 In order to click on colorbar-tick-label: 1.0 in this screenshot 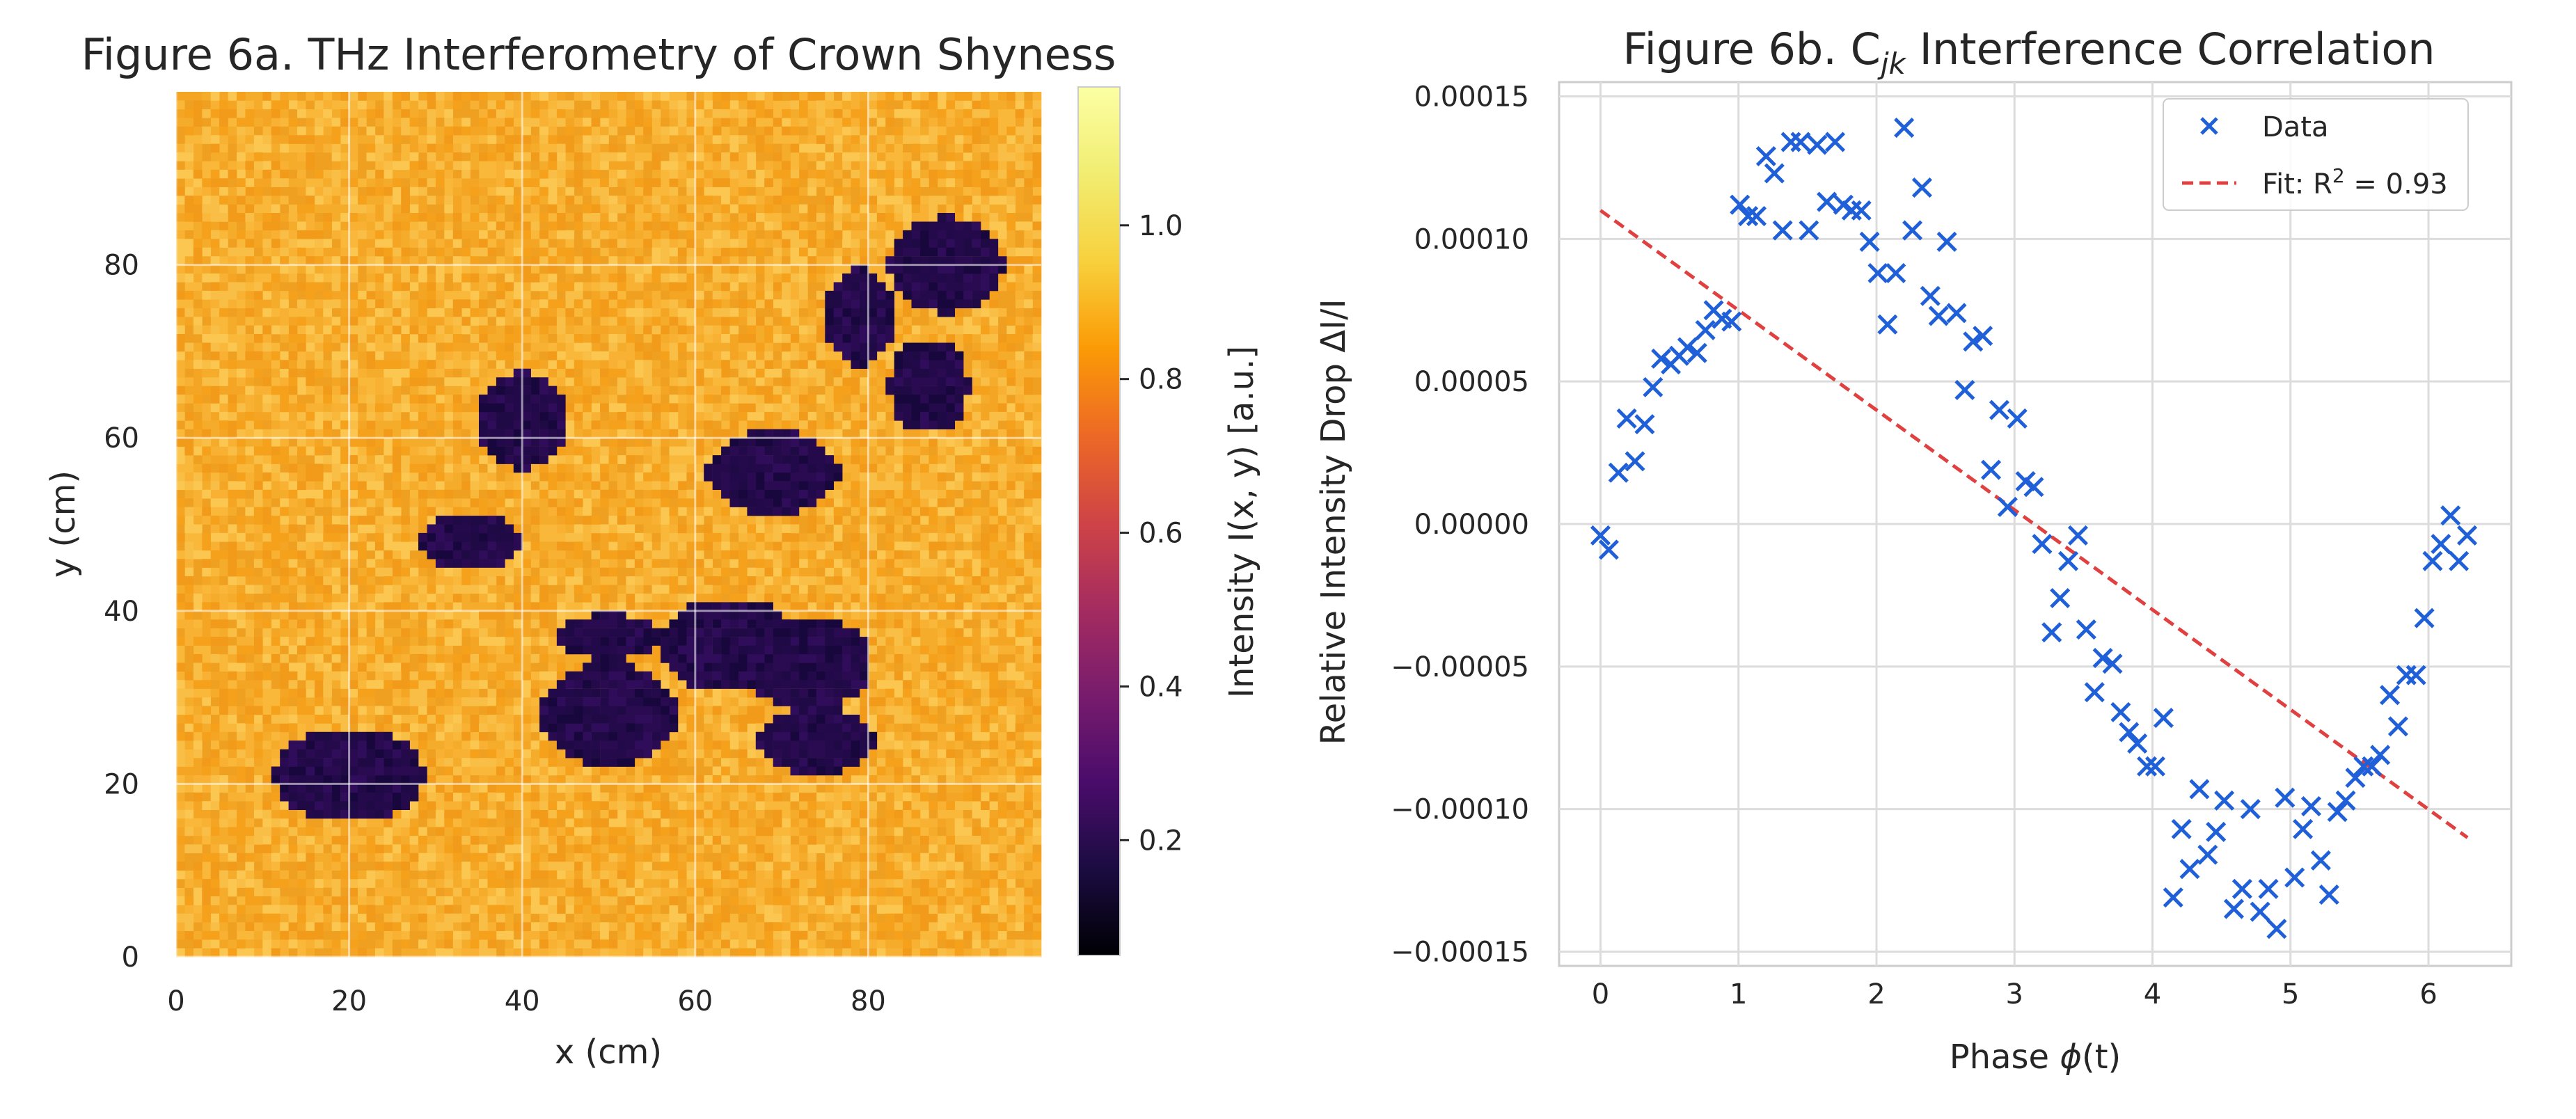, I will do `click(1161, 226)`.